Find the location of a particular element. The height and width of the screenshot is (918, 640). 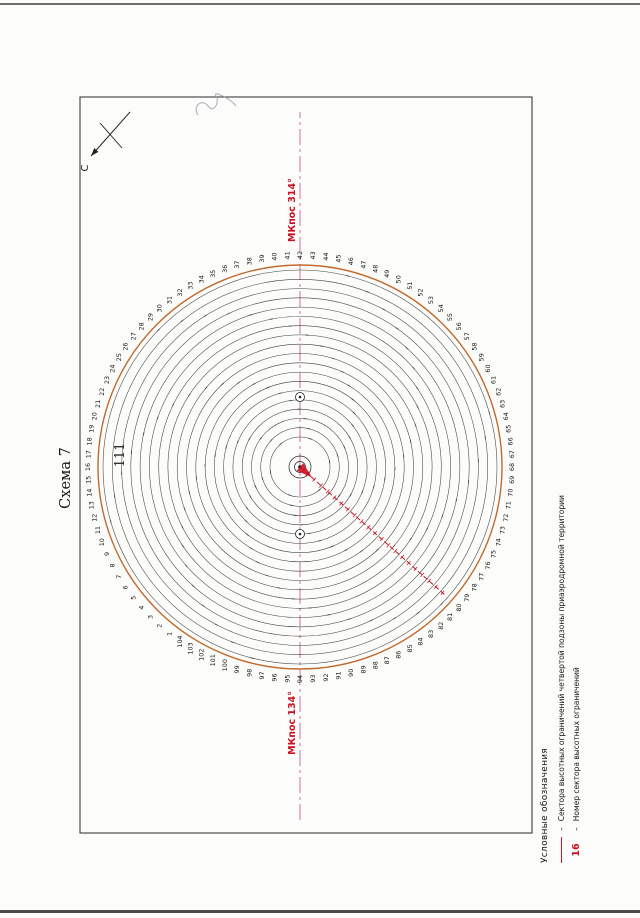

sector-number-label: 74 is located at coordinates (498, 542).